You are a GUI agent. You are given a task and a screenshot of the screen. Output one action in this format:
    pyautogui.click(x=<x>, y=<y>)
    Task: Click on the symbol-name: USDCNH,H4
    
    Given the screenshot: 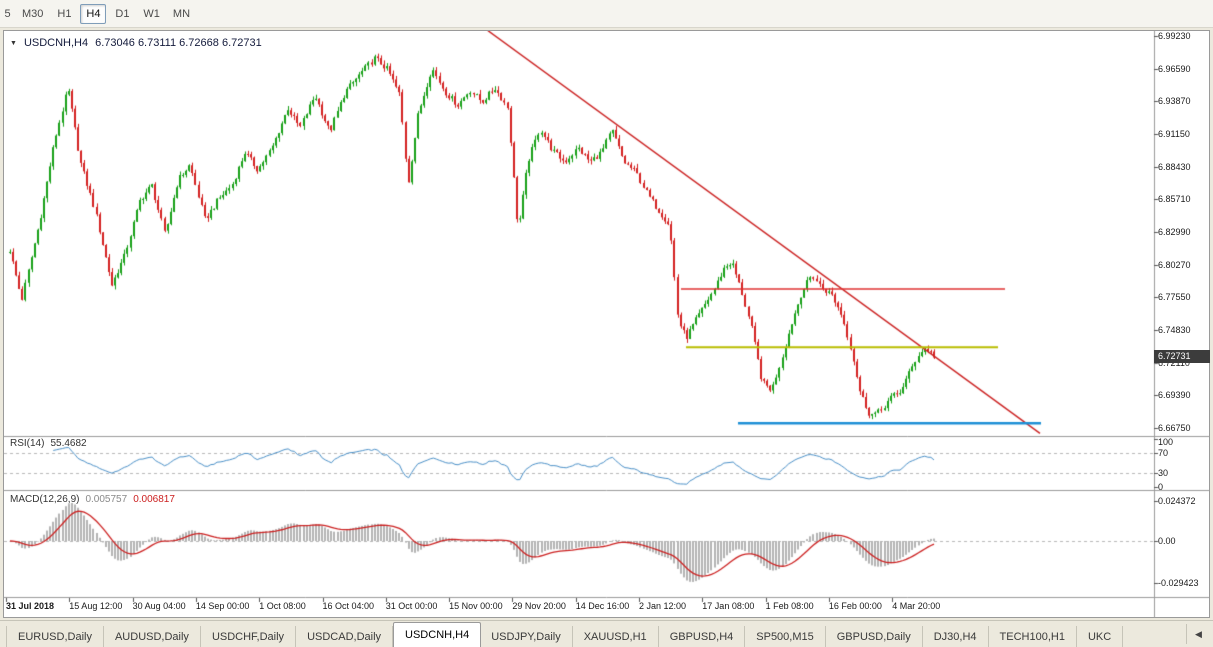 What is the action you would take?
    pyautogui.click(x=56, y=43)
    